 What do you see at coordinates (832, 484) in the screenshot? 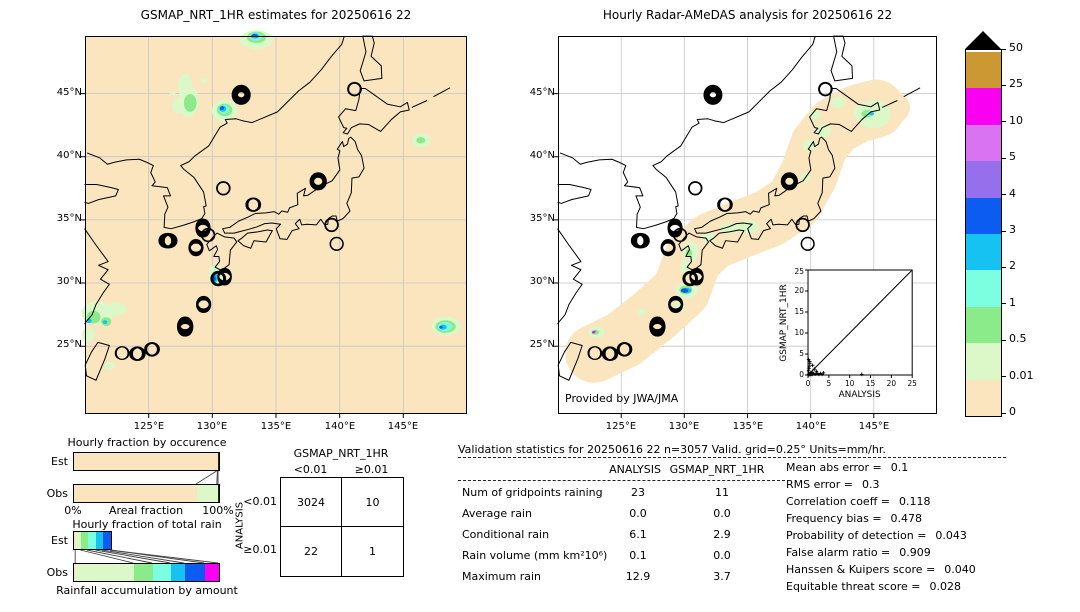
I see `score-row: RMS error = 0.3` at bounding box center [832, 484].